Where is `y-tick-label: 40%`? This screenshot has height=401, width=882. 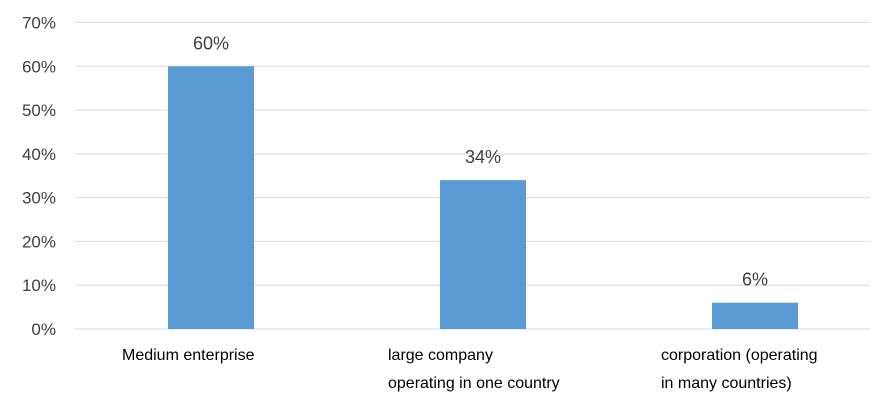 y-tick-label: 40% is located at coordinates (39, 154).